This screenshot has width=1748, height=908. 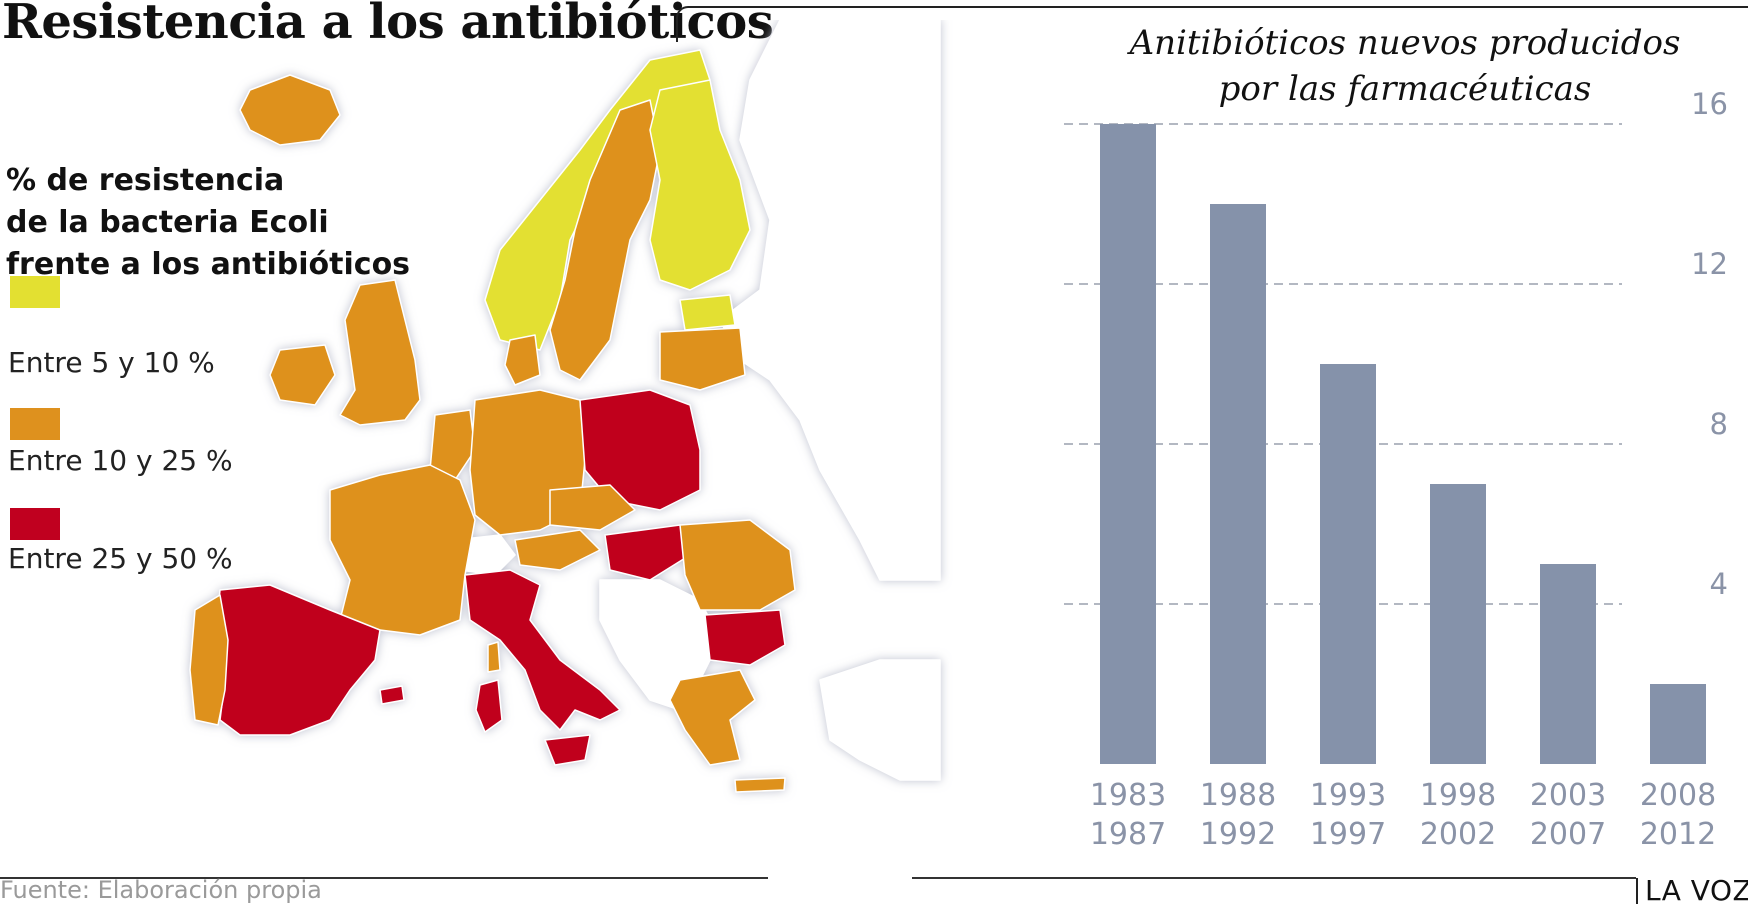 I want to click on page-title: Resistencia a los antibióticos, so click(x=388, y=25).